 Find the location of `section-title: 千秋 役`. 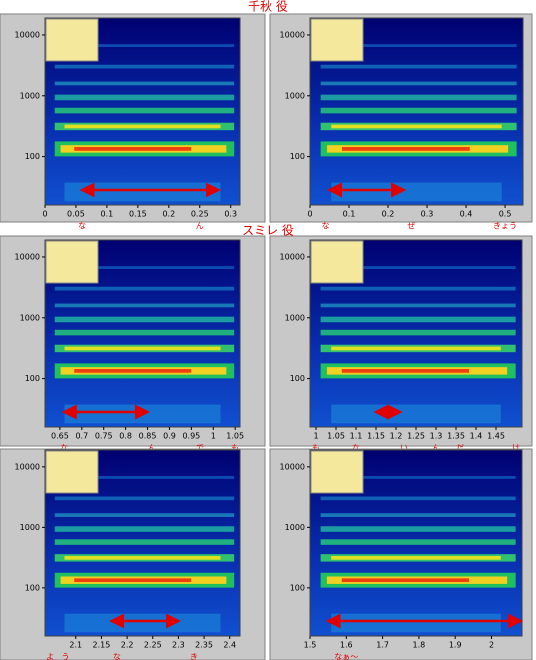

section-title: 千秋 役 is located at coordinates (268, 7).